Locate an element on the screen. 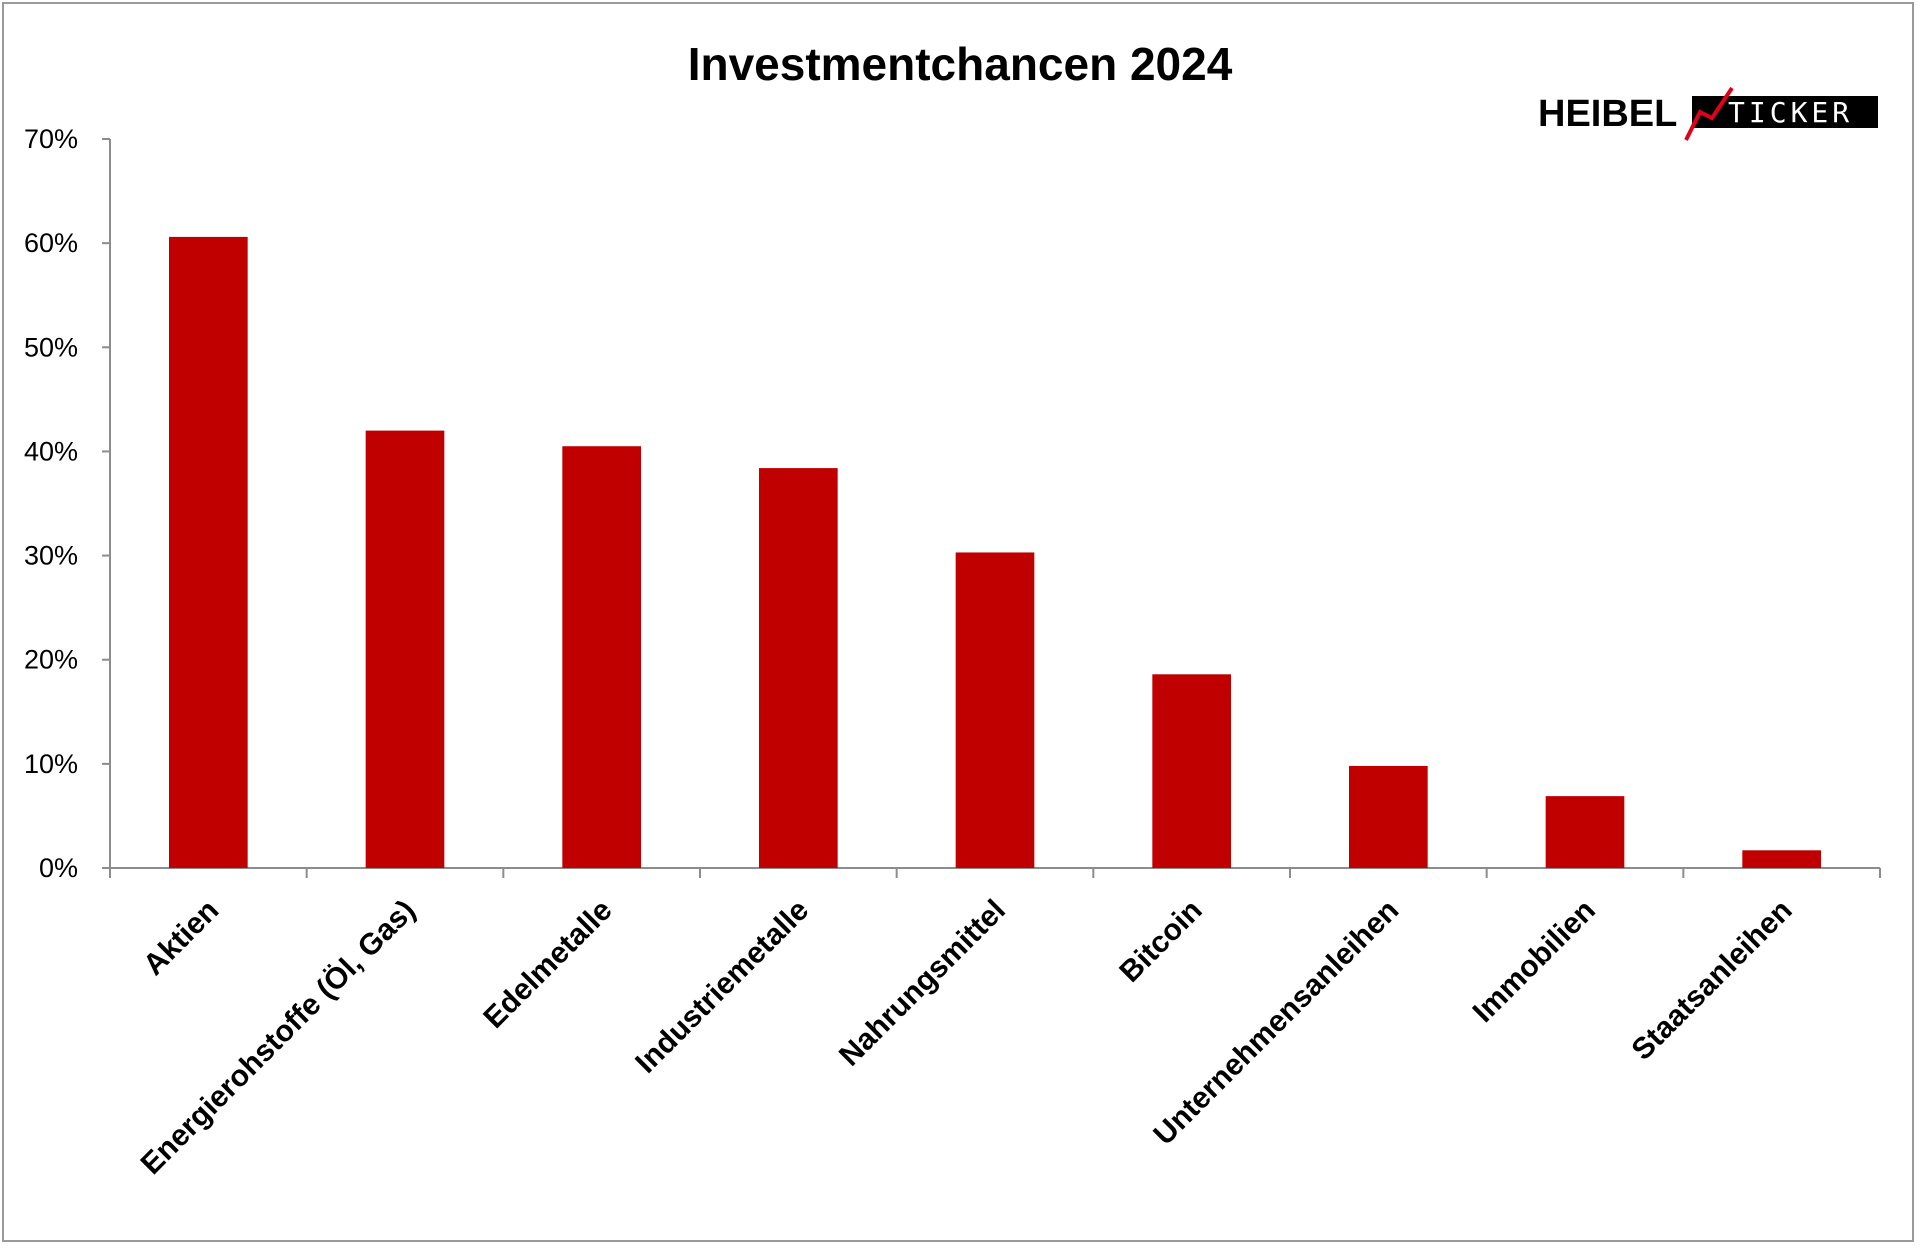  x-tick-label: Nahrungsmittel is located at coordinates (922, 983).